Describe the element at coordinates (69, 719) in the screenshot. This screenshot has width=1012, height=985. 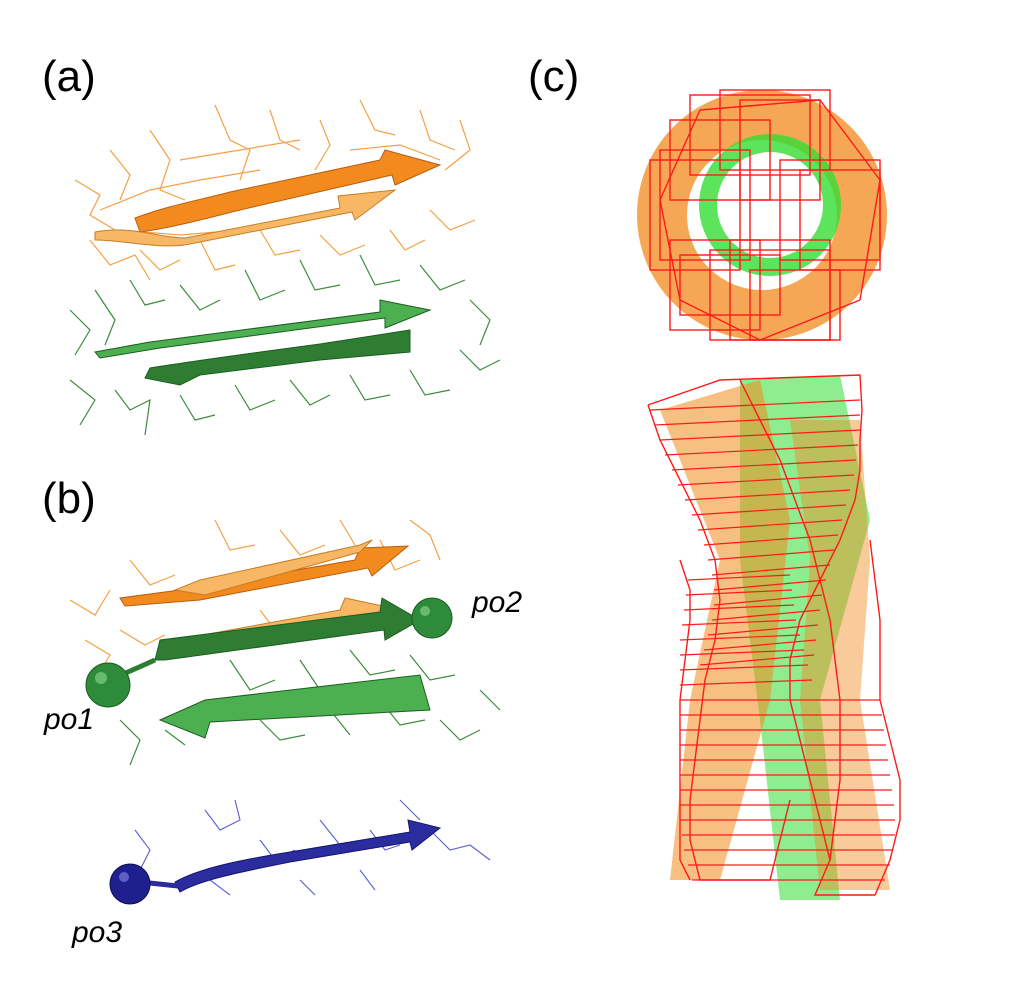
I see `po1-label: po1` at that location.